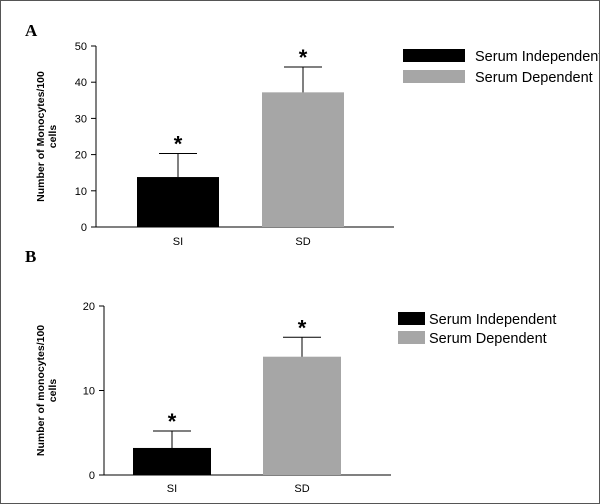  I want to click on panel-a-y-tick-label: 0, so click(84, 228).